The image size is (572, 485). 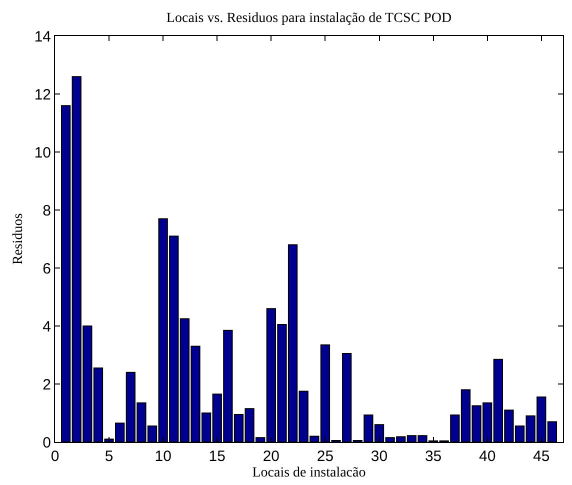 What do you see at coordinates (42, 95) in the screenshot?
I see `y-tick-label: 12` at bounding box center [42, 95].